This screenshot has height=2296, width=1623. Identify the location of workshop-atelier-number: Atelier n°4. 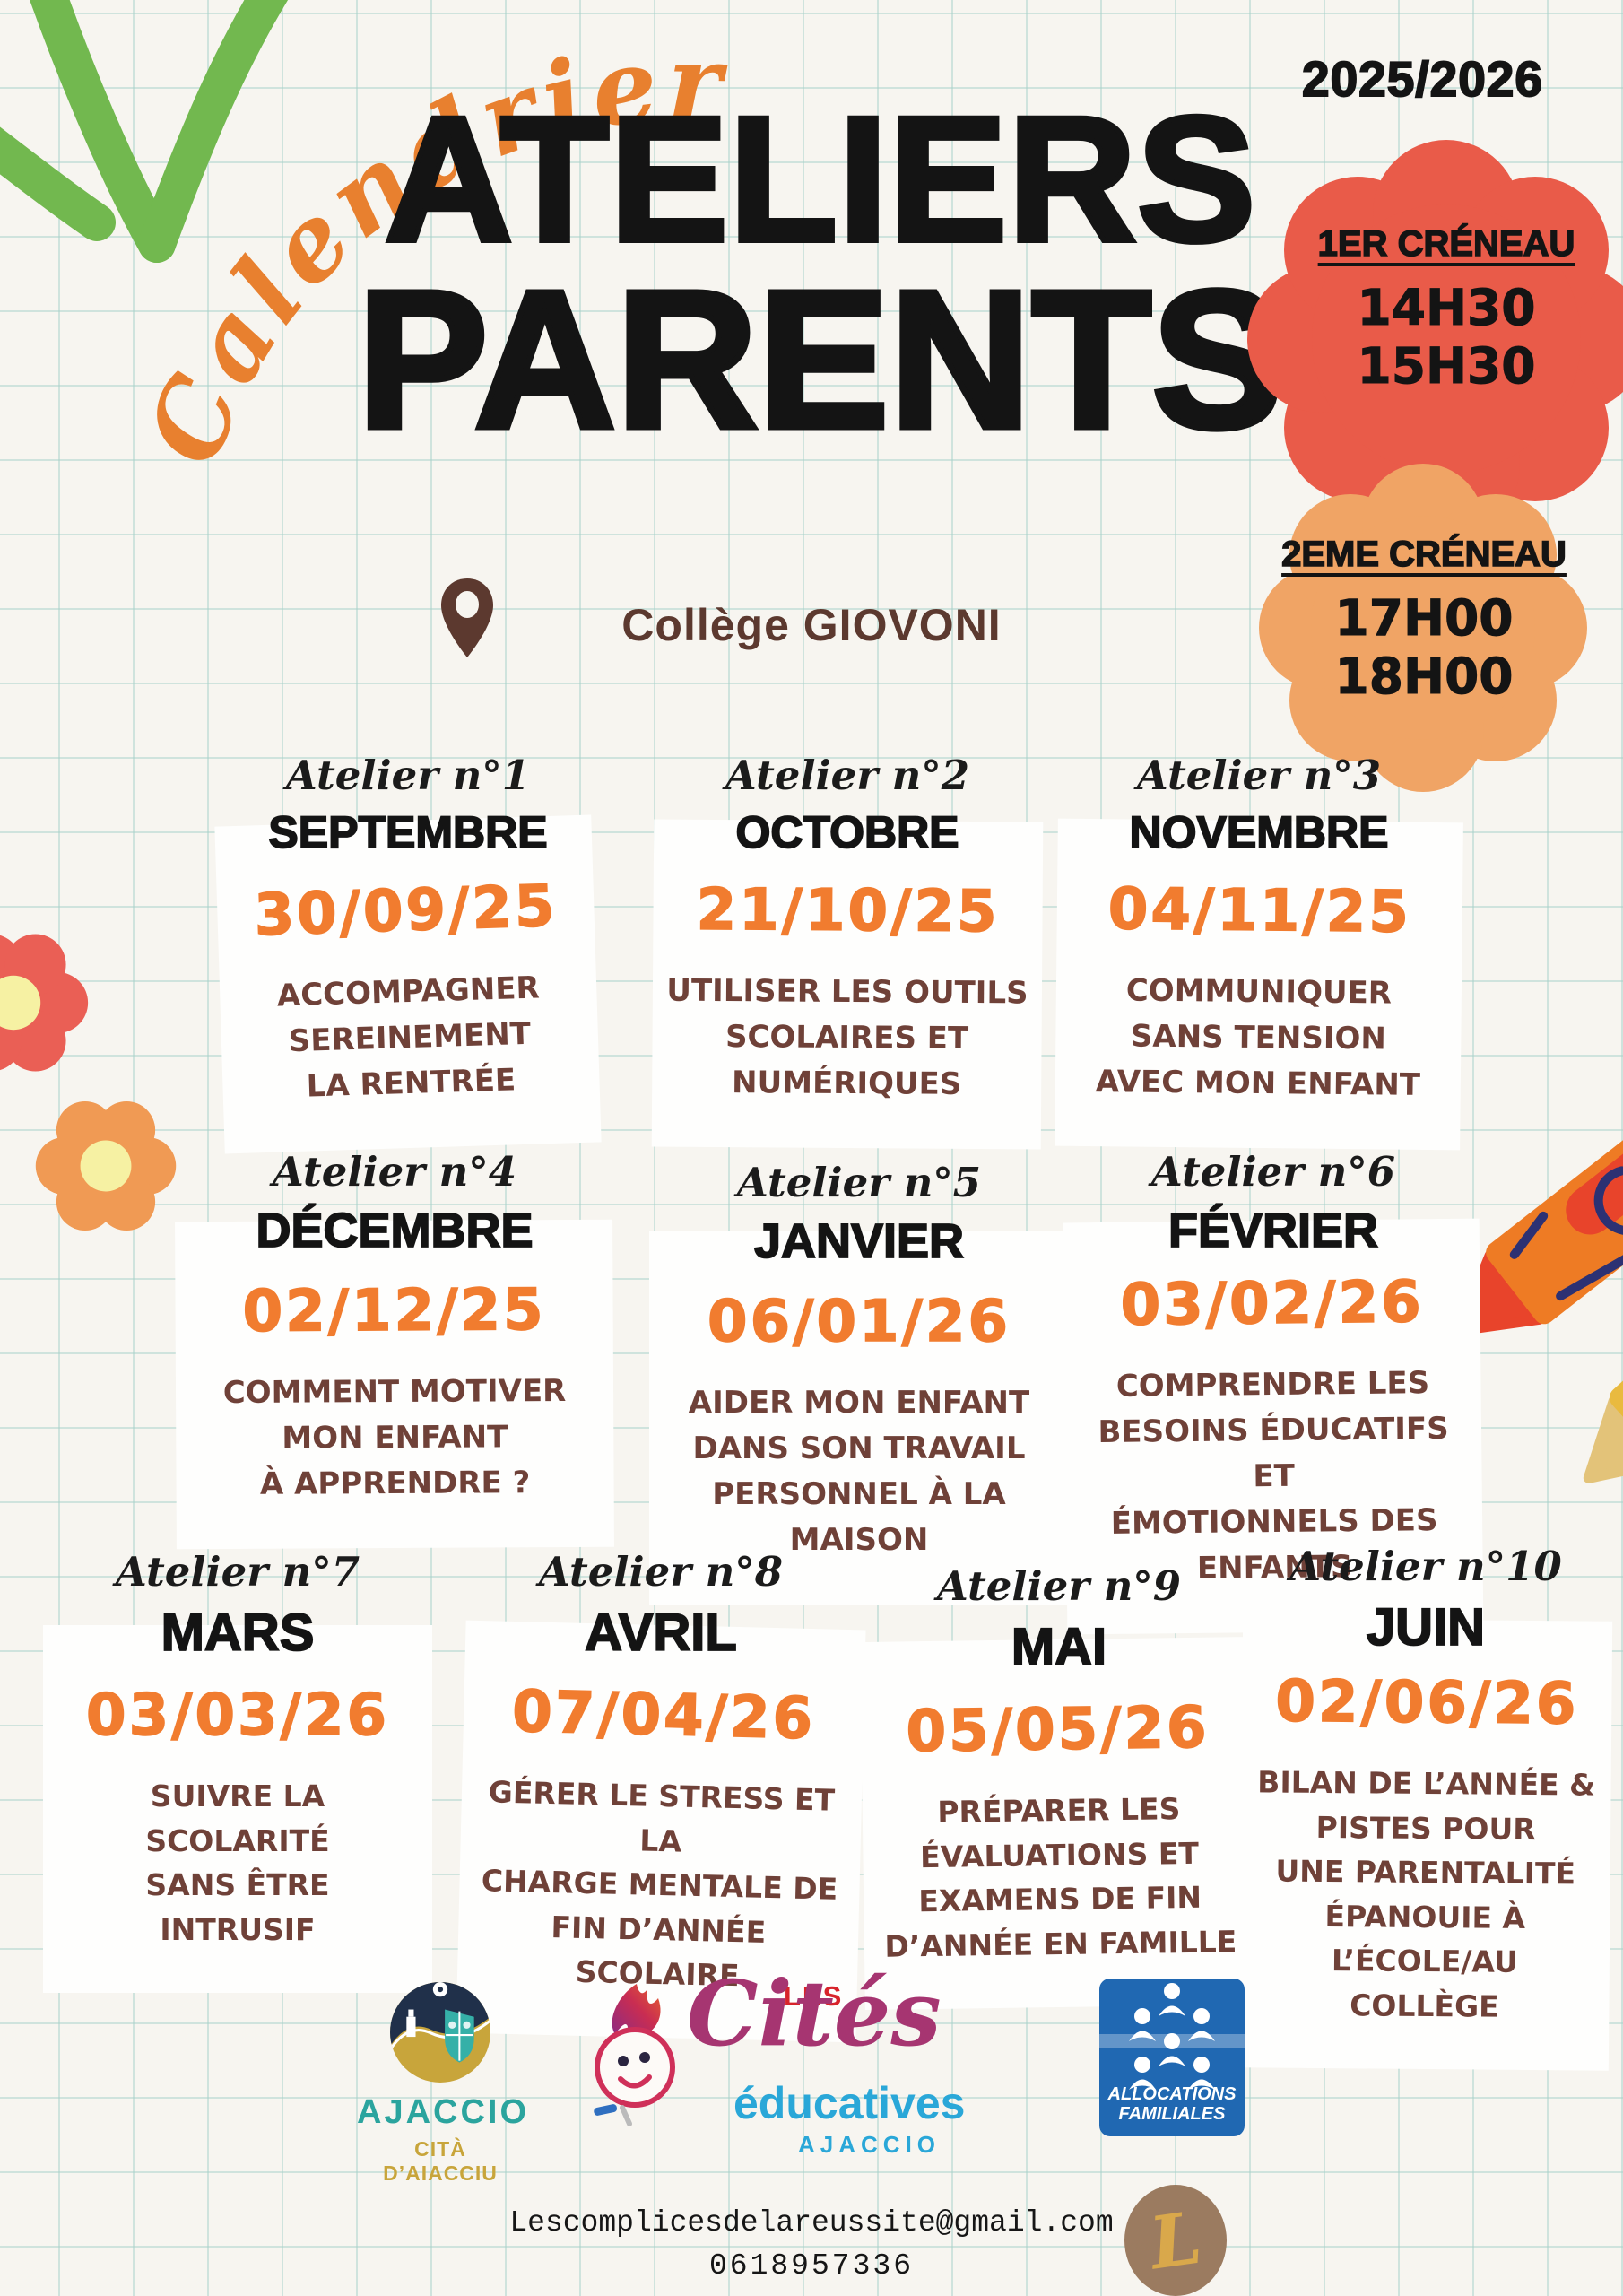
(394, 1172).